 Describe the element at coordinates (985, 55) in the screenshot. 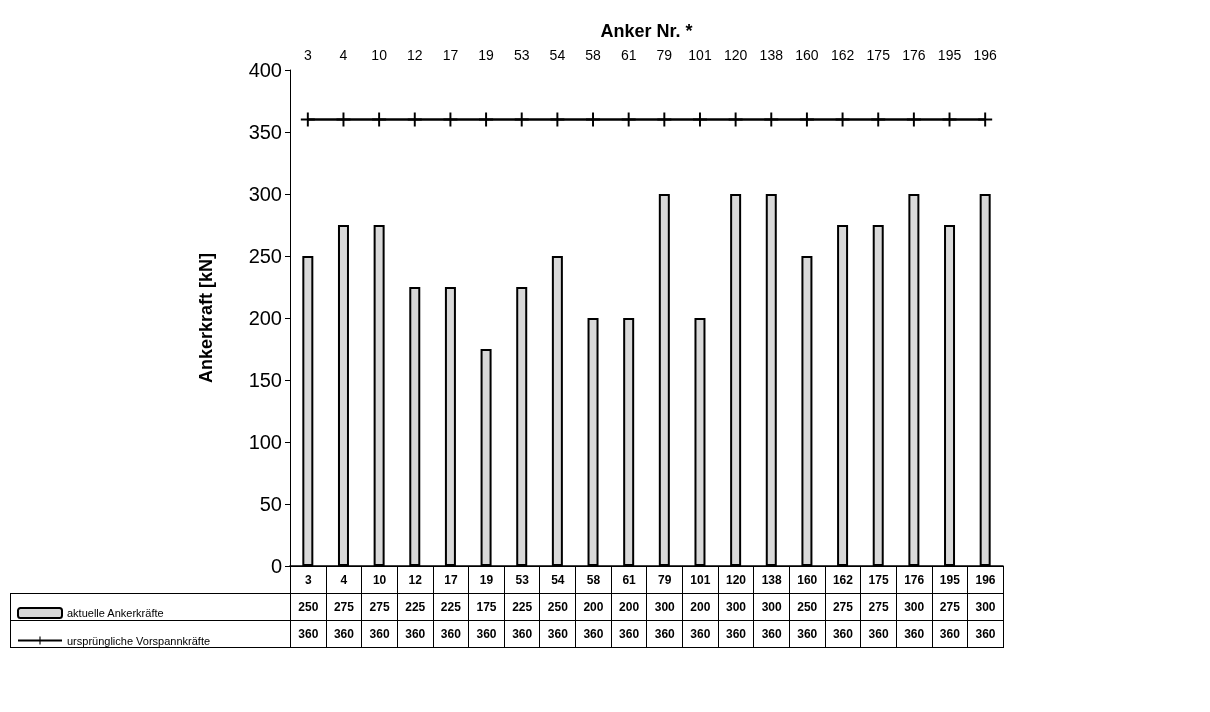

I see `x-tick-label: 196` at that location.